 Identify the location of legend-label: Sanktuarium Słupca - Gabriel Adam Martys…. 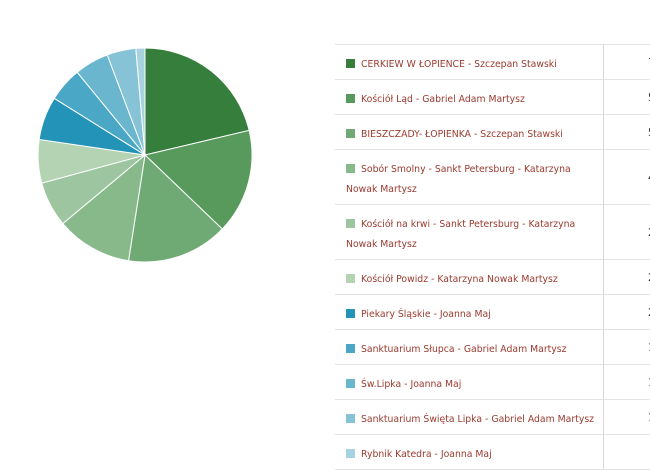
(464, 349).